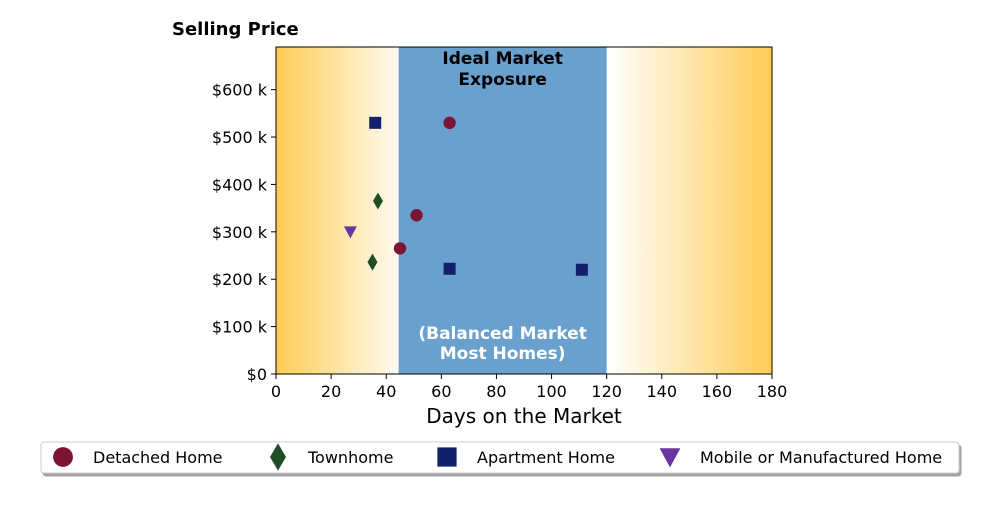 Image resolution: width=997 pixels, height=513 pixels. Describe the element at coordinates (278, 457) in the screenshot. I see `legend-marker-townhome` at that location.